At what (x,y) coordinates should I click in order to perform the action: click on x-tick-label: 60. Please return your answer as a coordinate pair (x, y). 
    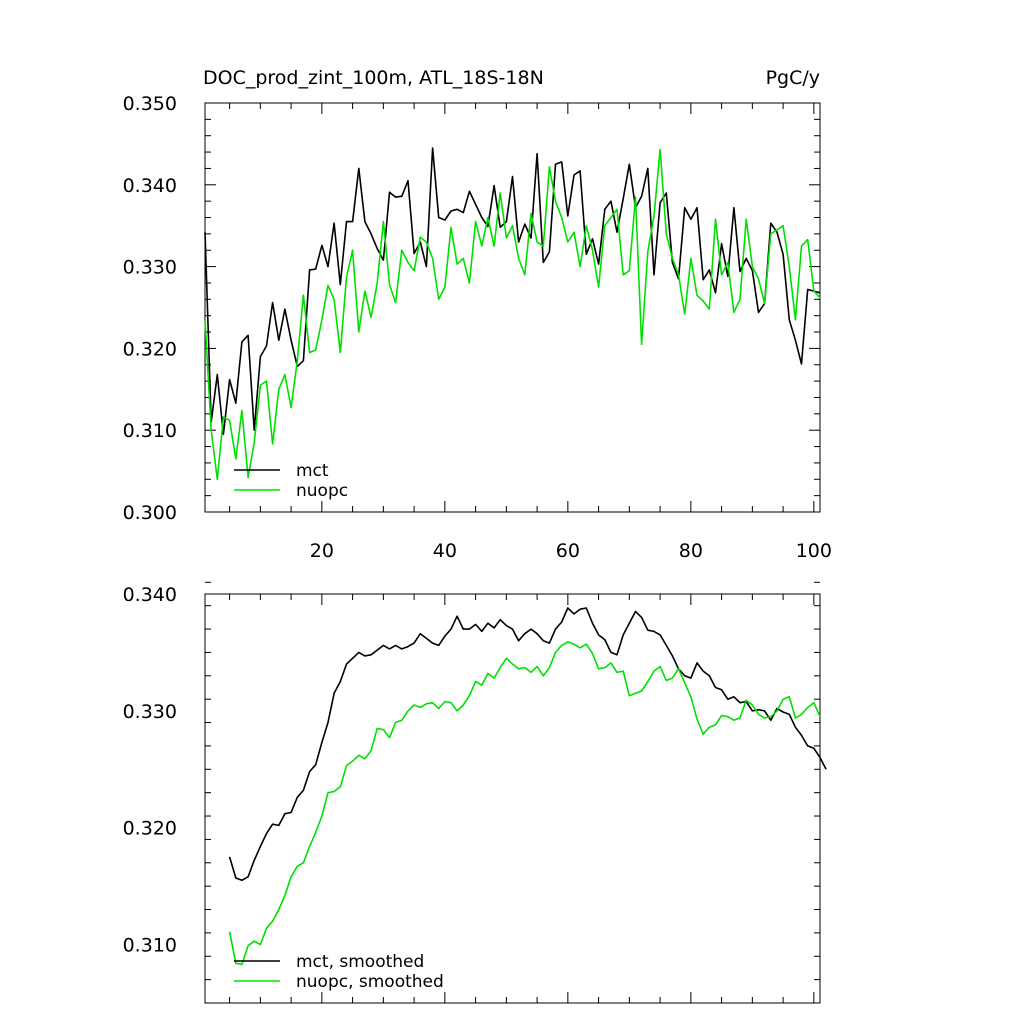
    Looking at the image, I should click on (568, 551).